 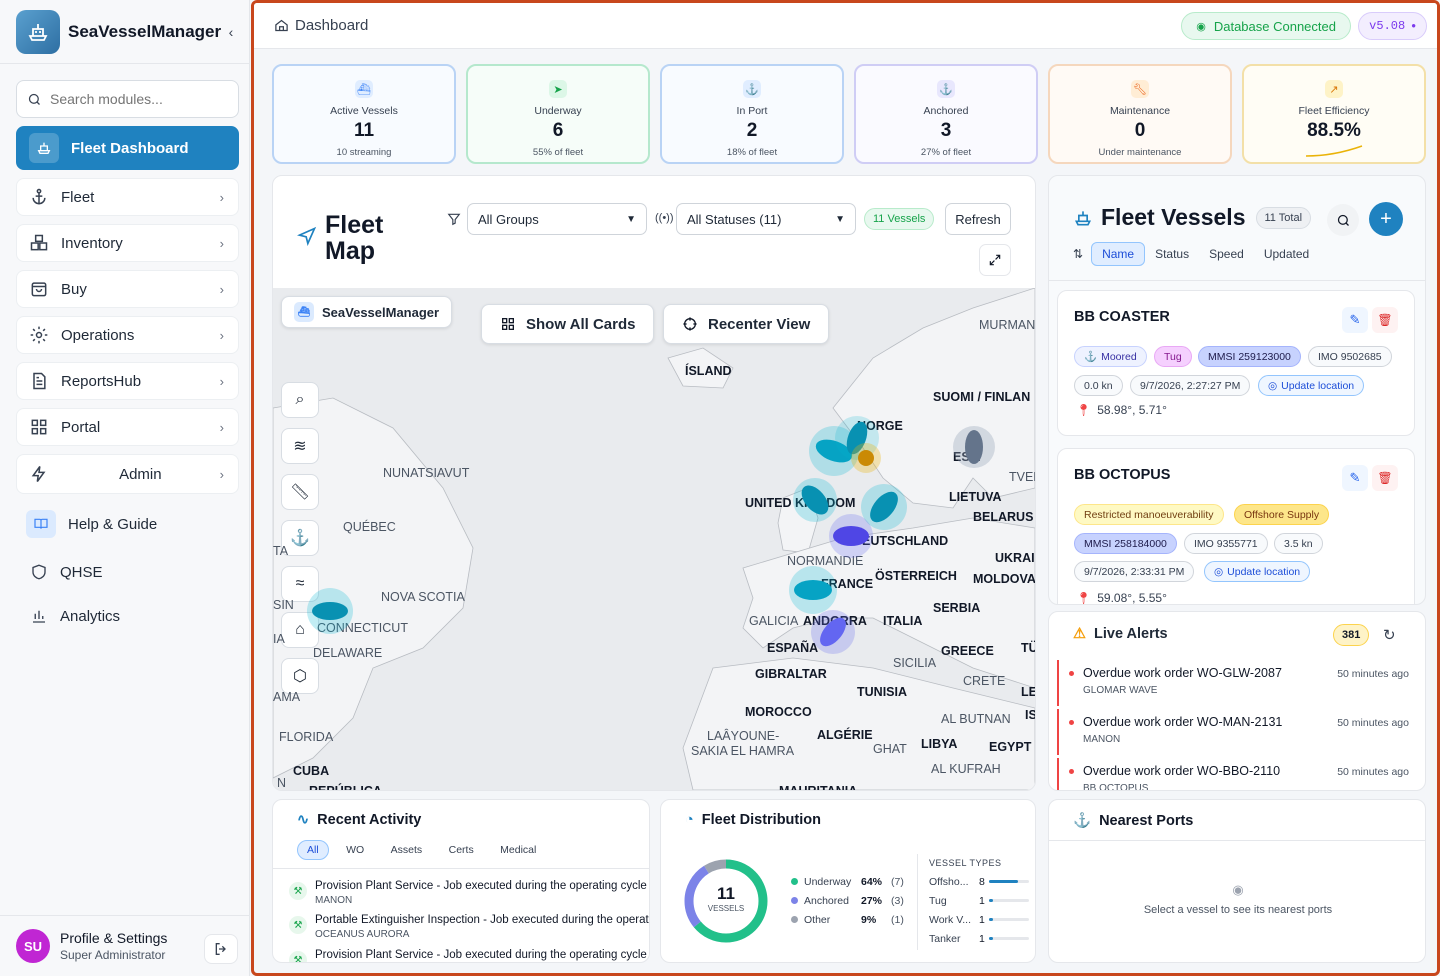 What do you see at coordinates (916, 576) in the screenshot?
I see `map-place-label: ÖSTERREICH` at bounding box center [916, 576].